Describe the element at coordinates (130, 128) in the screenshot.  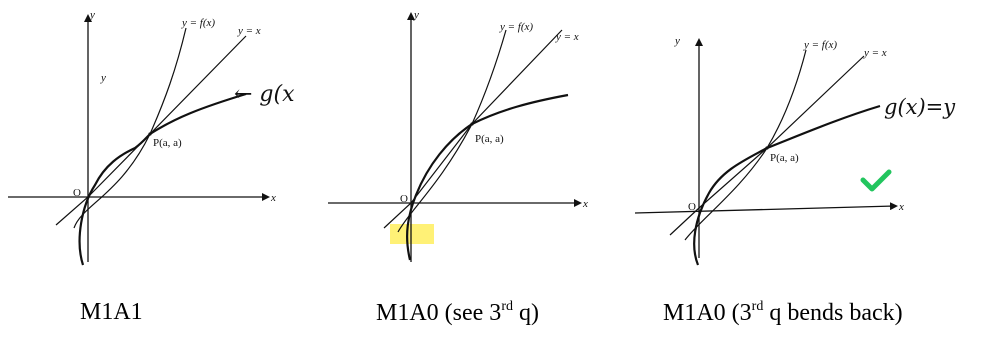
I see `curve-f` at that location.